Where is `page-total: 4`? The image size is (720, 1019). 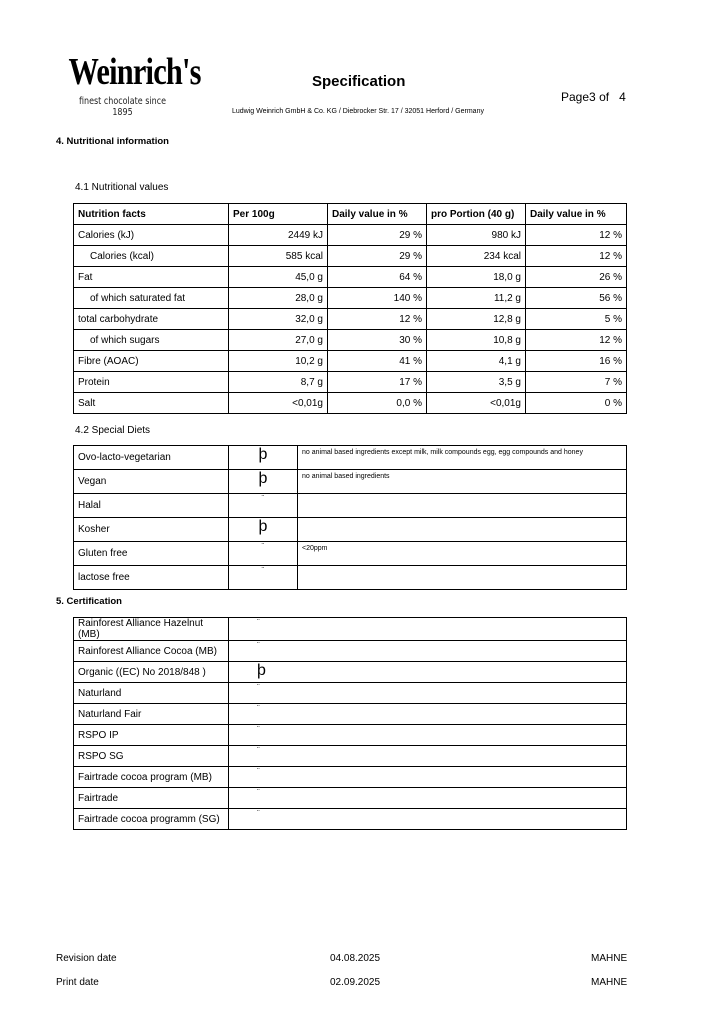
page-total: 4 is located at coordinates (622, 97).